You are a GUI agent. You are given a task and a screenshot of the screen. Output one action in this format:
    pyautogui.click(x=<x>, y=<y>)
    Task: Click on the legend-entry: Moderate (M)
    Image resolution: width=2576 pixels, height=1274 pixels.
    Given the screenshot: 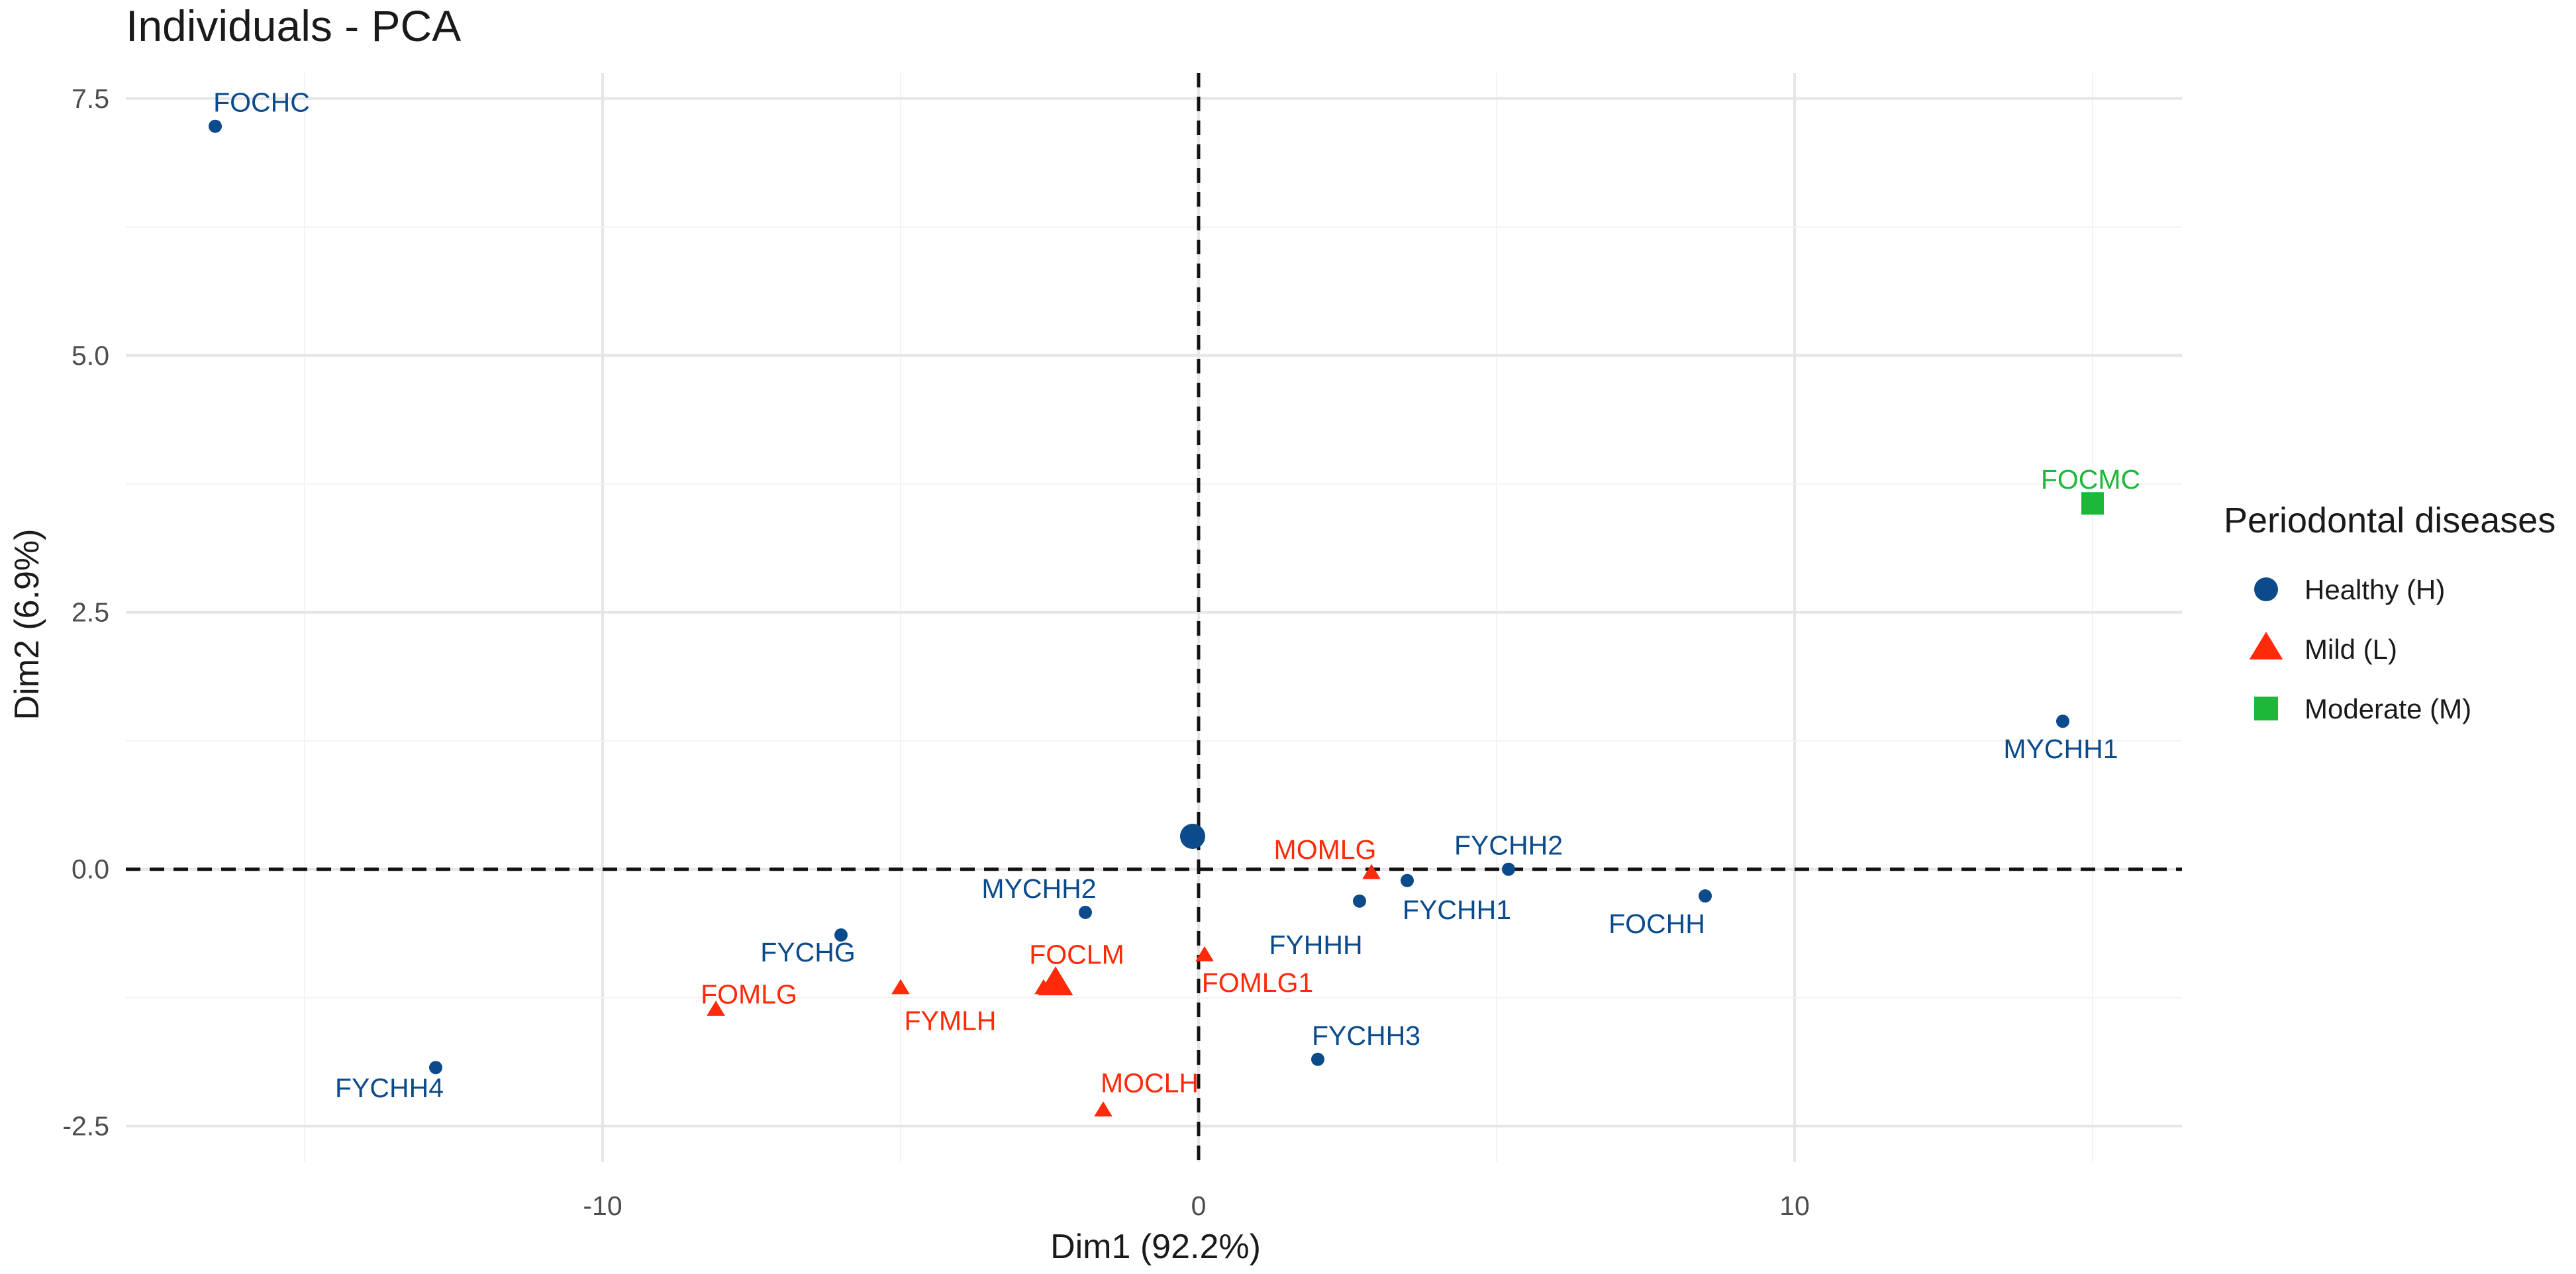 What is the action you would take?
    pyautogui.click(x=2362, y=708)
    